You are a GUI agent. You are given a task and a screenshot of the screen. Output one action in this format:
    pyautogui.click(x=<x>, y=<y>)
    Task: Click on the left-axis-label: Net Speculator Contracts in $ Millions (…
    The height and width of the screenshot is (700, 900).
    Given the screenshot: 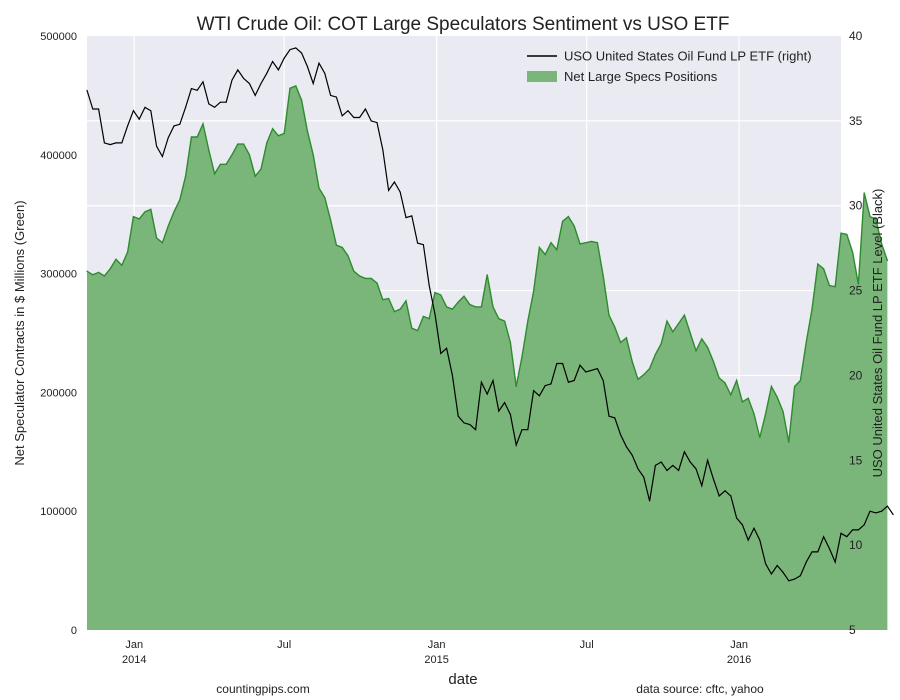 What is the action you would take?
    pyautogui.click(x=19, y=332)
    